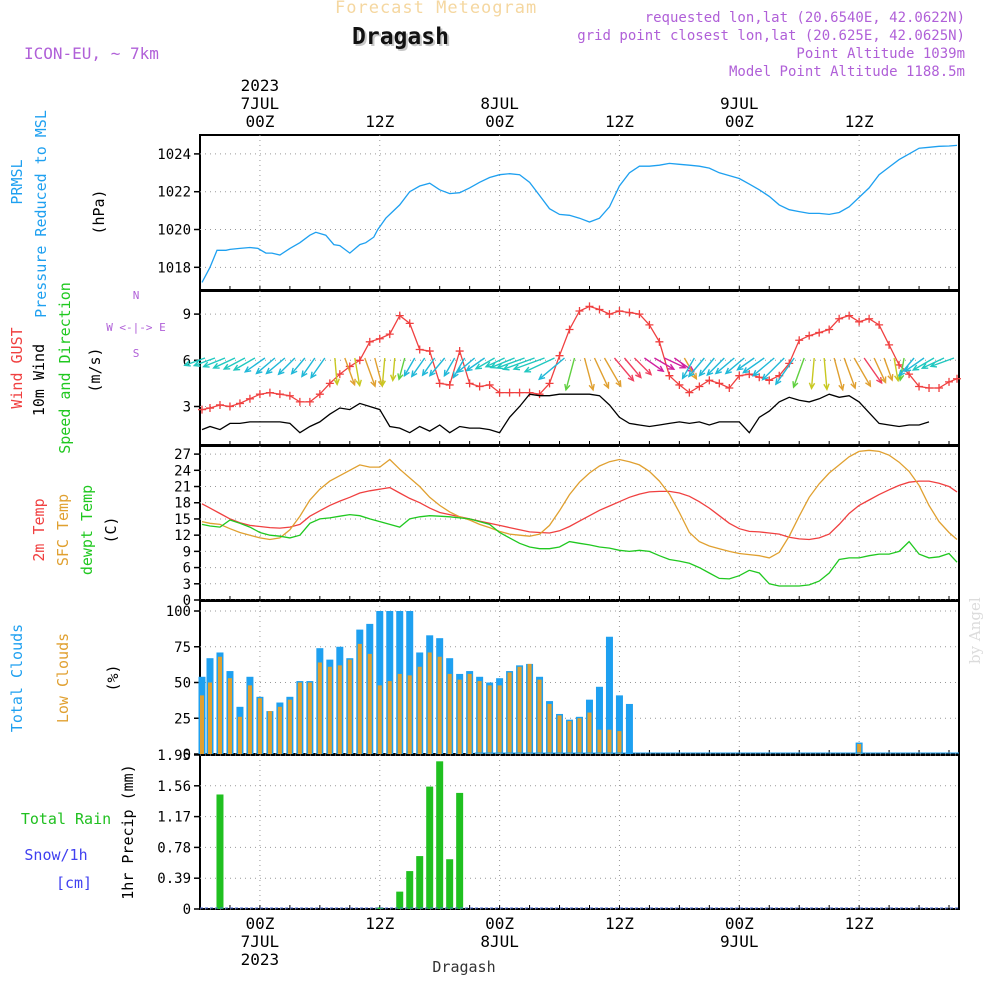  I want to click on wind-unit: (m/s), so click(95, 369).